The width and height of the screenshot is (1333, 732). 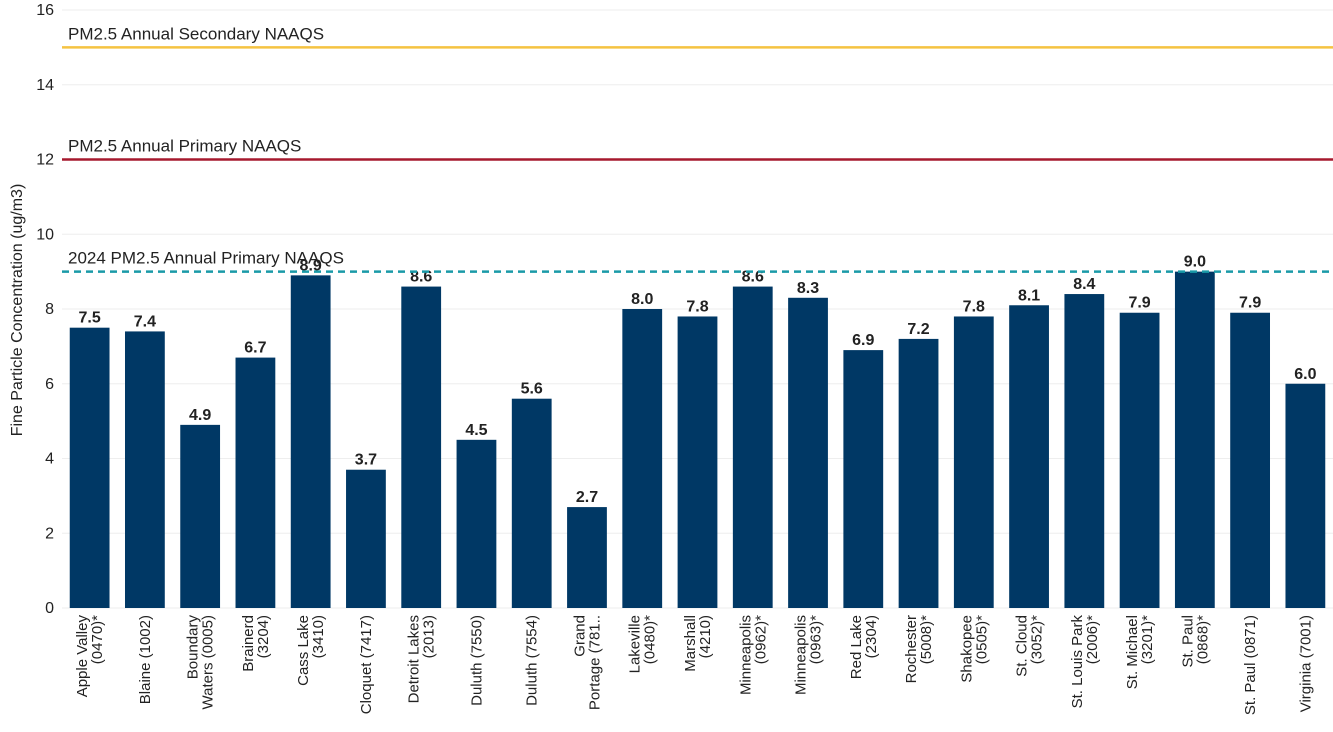 I want to click on value-label: 7.4, so click(x=145, y=321).